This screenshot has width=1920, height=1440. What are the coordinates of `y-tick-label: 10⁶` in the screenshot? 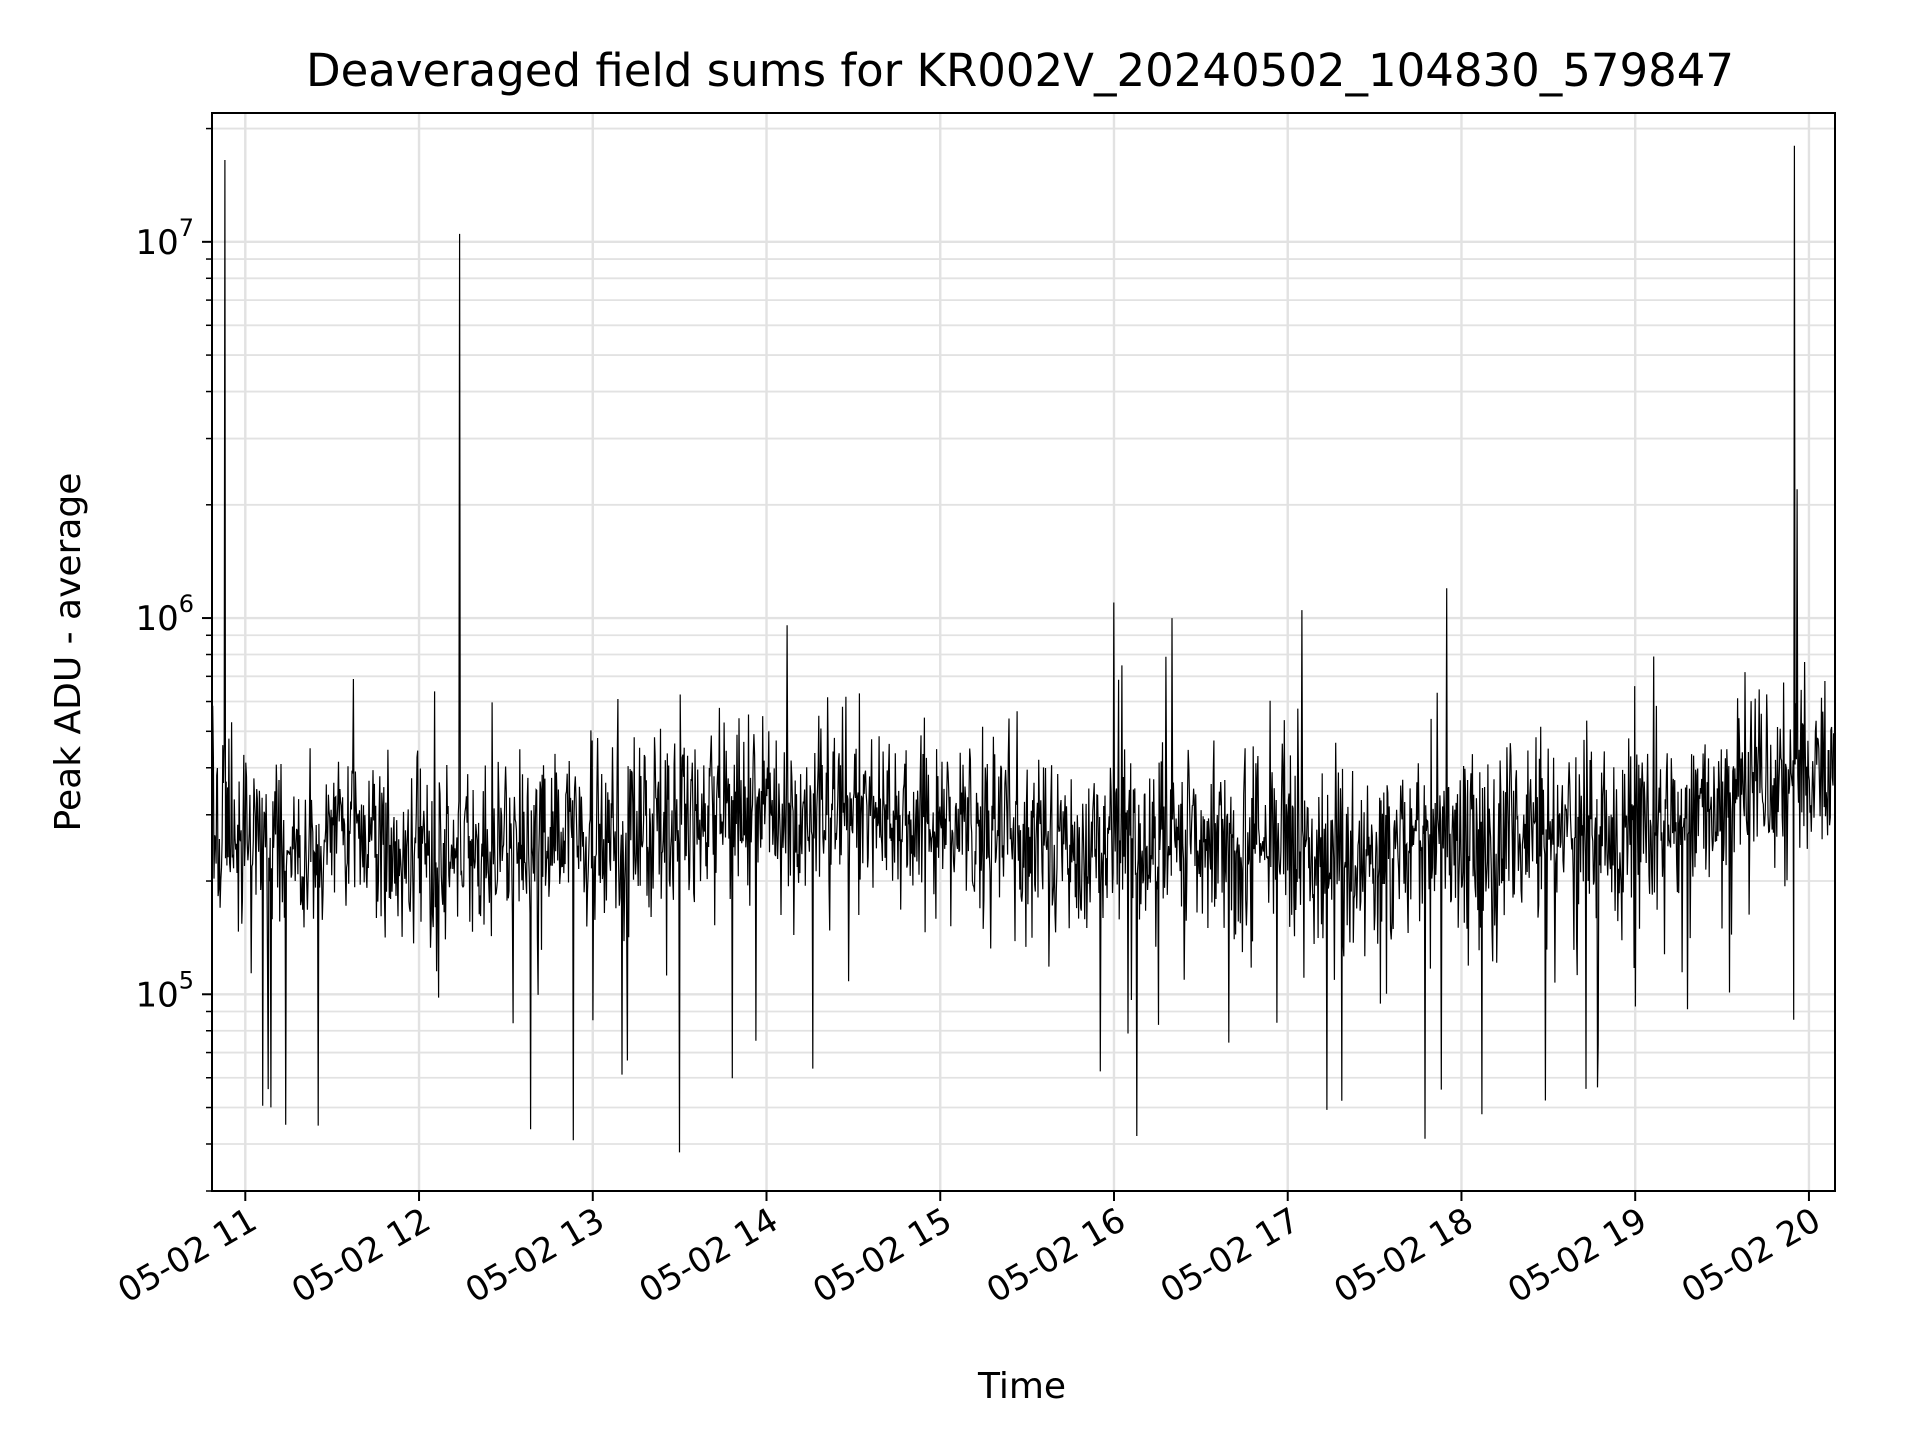 It's located at (164, 614).